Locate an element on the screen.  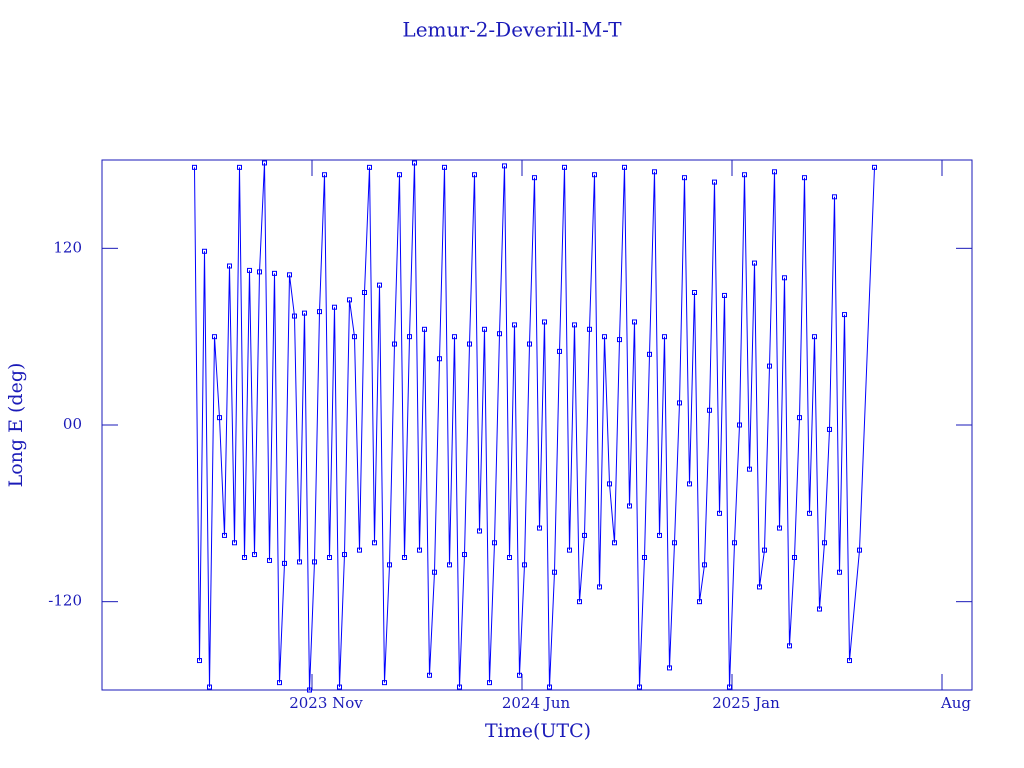
x-tick-label: 2023 Nov is located at coordinates (326, 703).